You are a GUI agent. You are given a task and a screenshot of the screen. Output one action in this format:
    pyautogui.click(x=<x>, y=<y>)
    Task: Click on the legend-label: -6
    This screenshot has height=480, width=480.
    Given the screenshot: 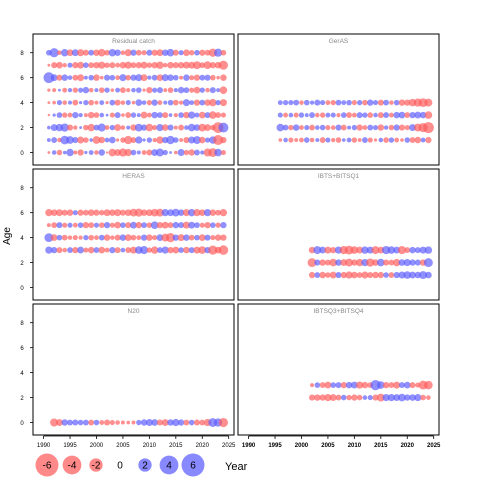 What is the action you would take?
    pyautogui.click(x=47, y=466)
    